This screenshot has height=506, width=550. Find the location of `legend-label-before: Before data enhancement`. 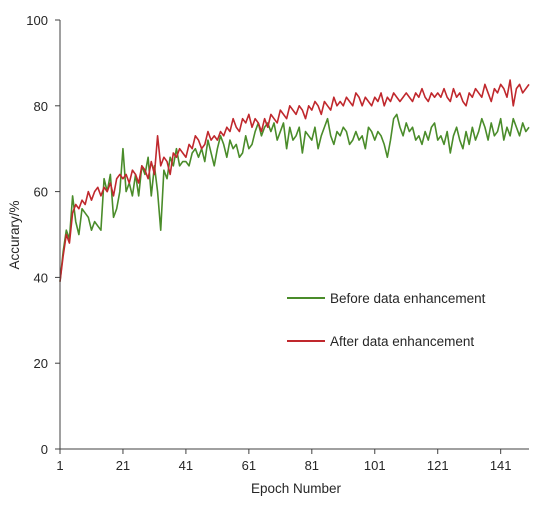

legend-label-before: Before data enhancement is located at coordinates (408, 298).